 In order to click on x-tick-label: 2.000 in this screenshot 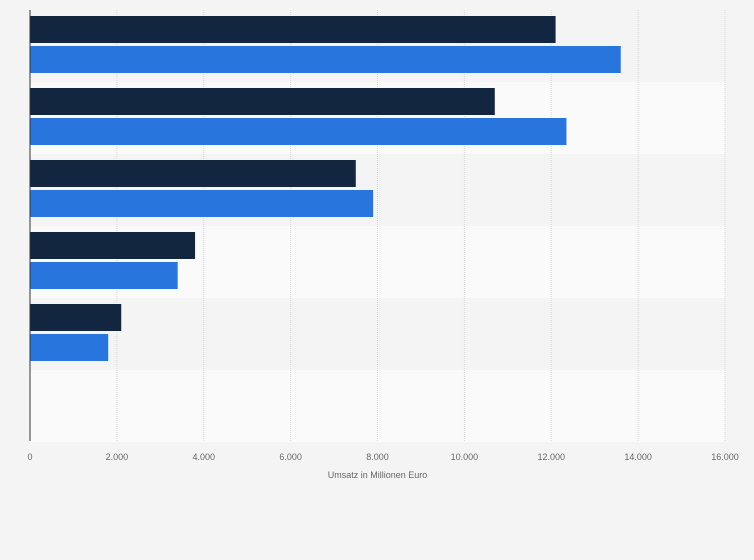, I will do `click(117, 457)`.